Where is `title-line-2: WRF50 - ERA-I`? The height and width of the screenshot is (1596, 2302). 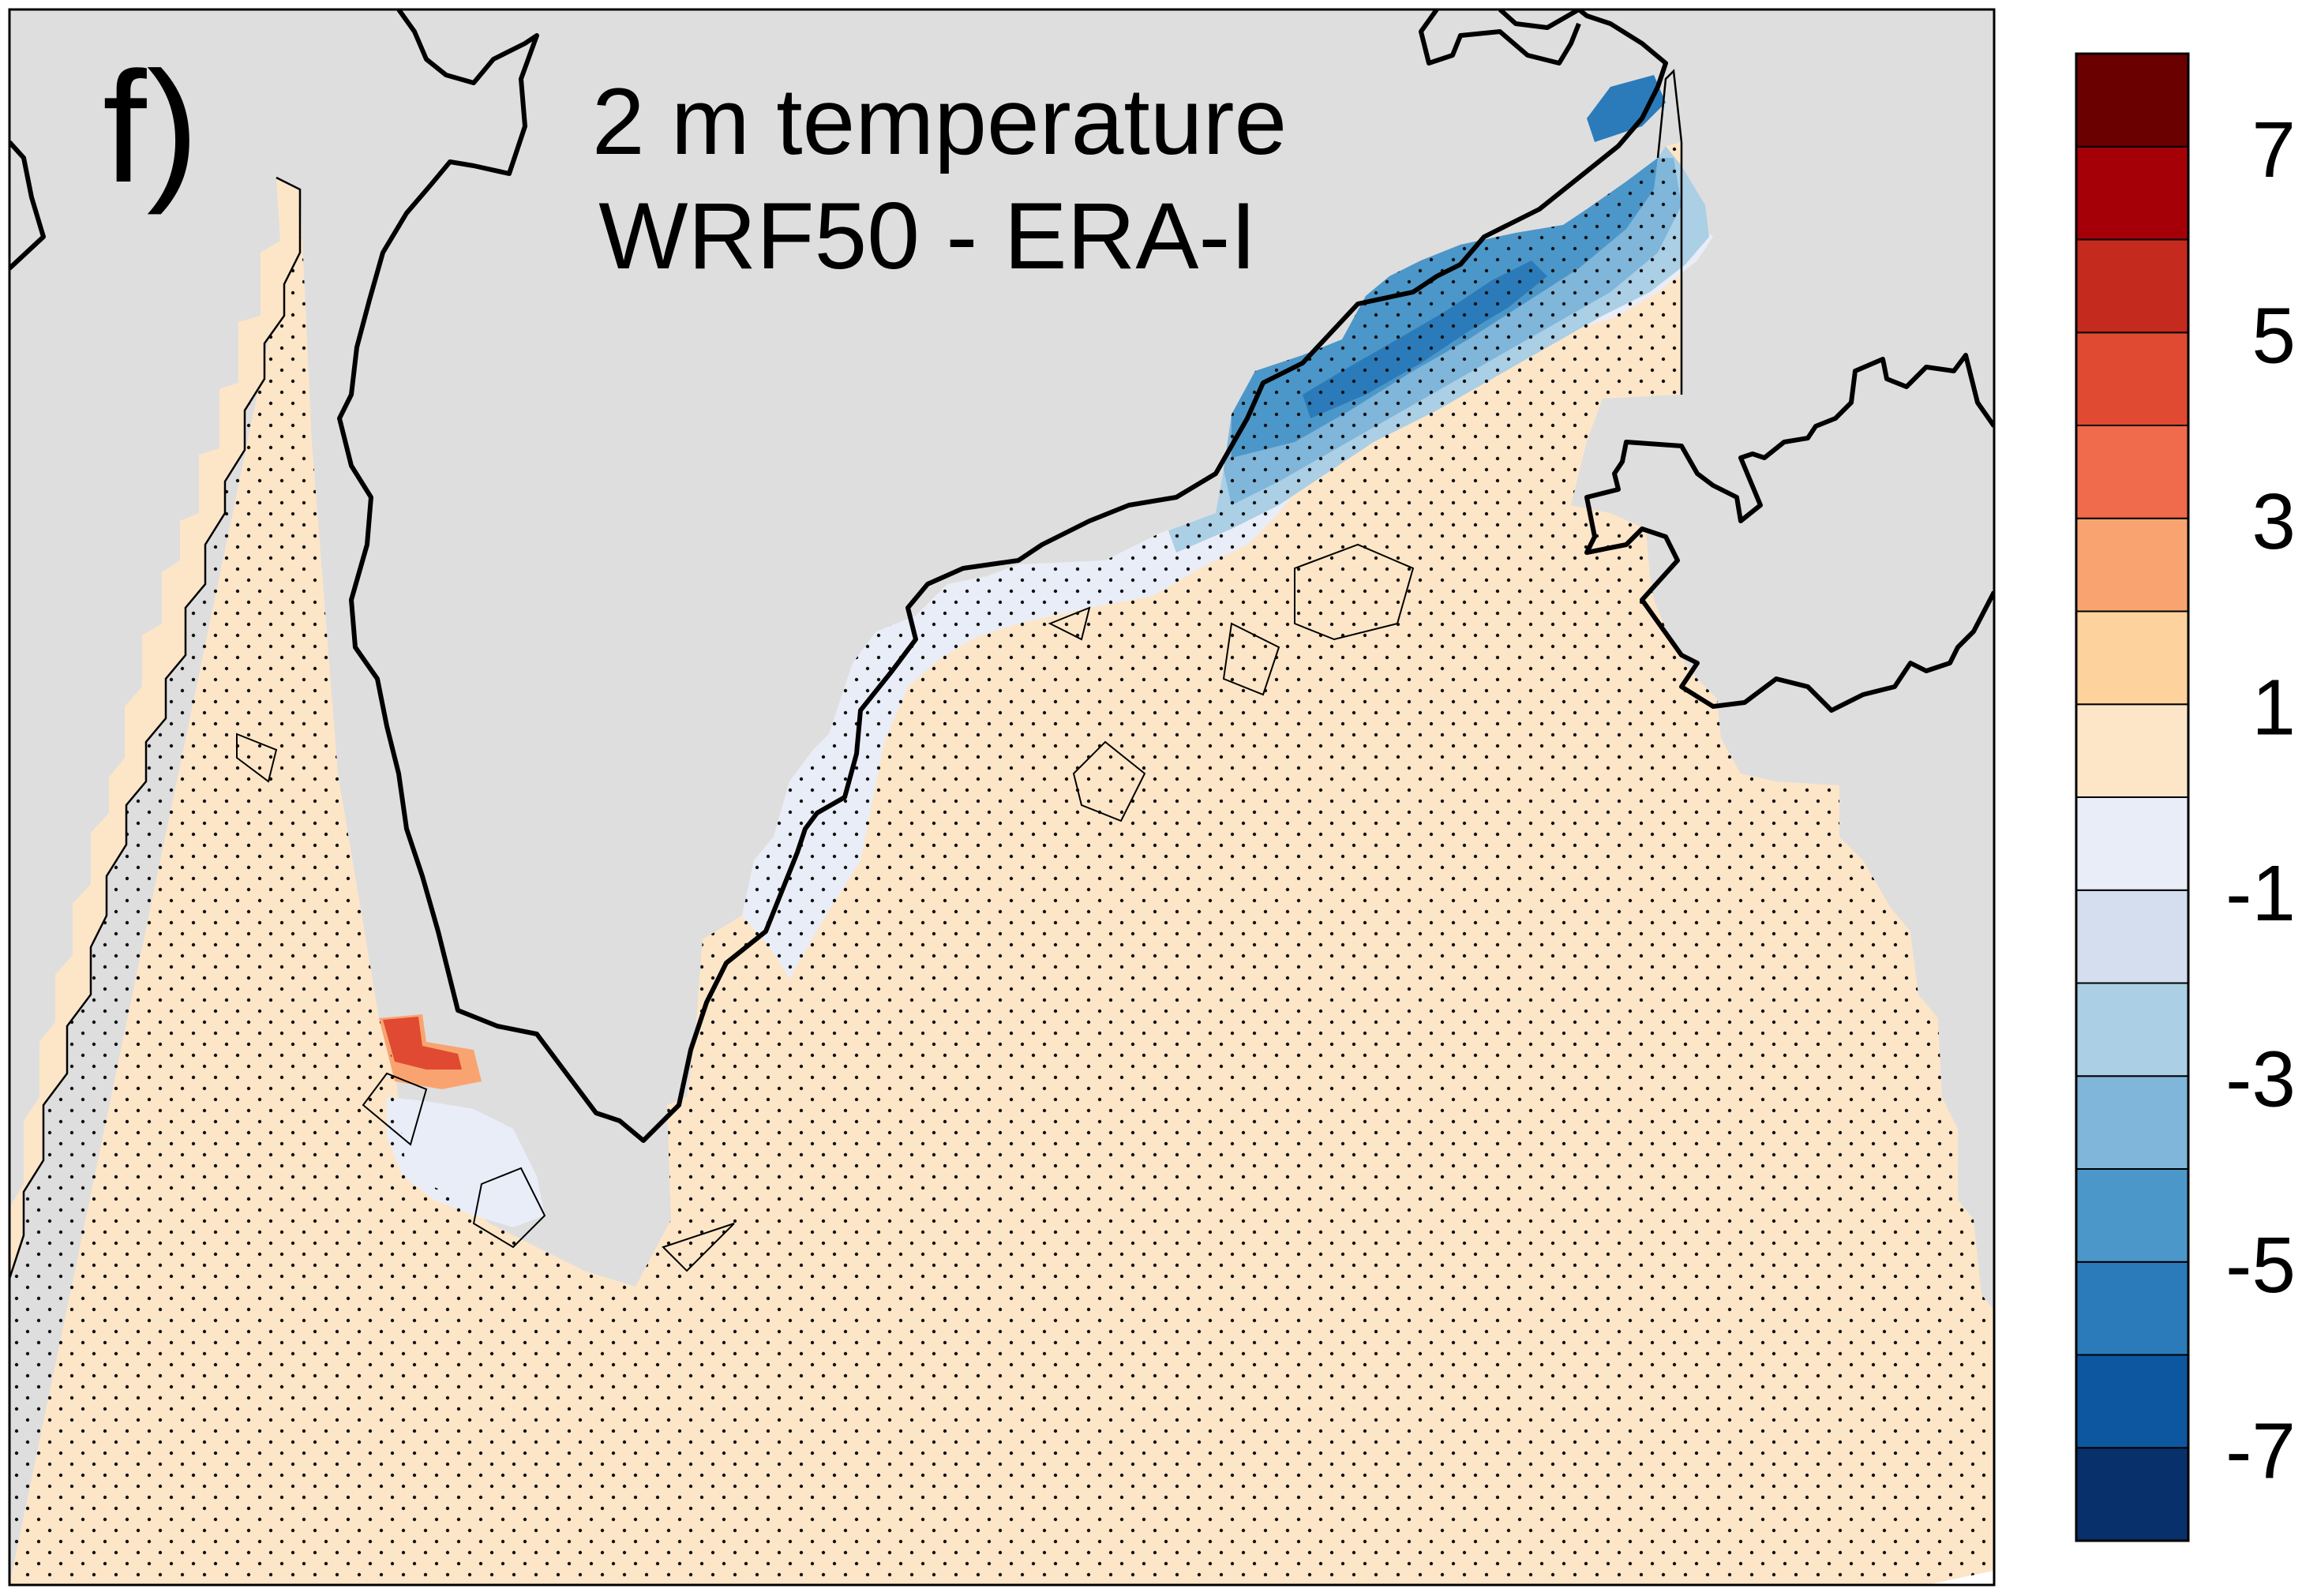 title-line-2: WRF50 - ERA-I is located at coordinates (927, 236).